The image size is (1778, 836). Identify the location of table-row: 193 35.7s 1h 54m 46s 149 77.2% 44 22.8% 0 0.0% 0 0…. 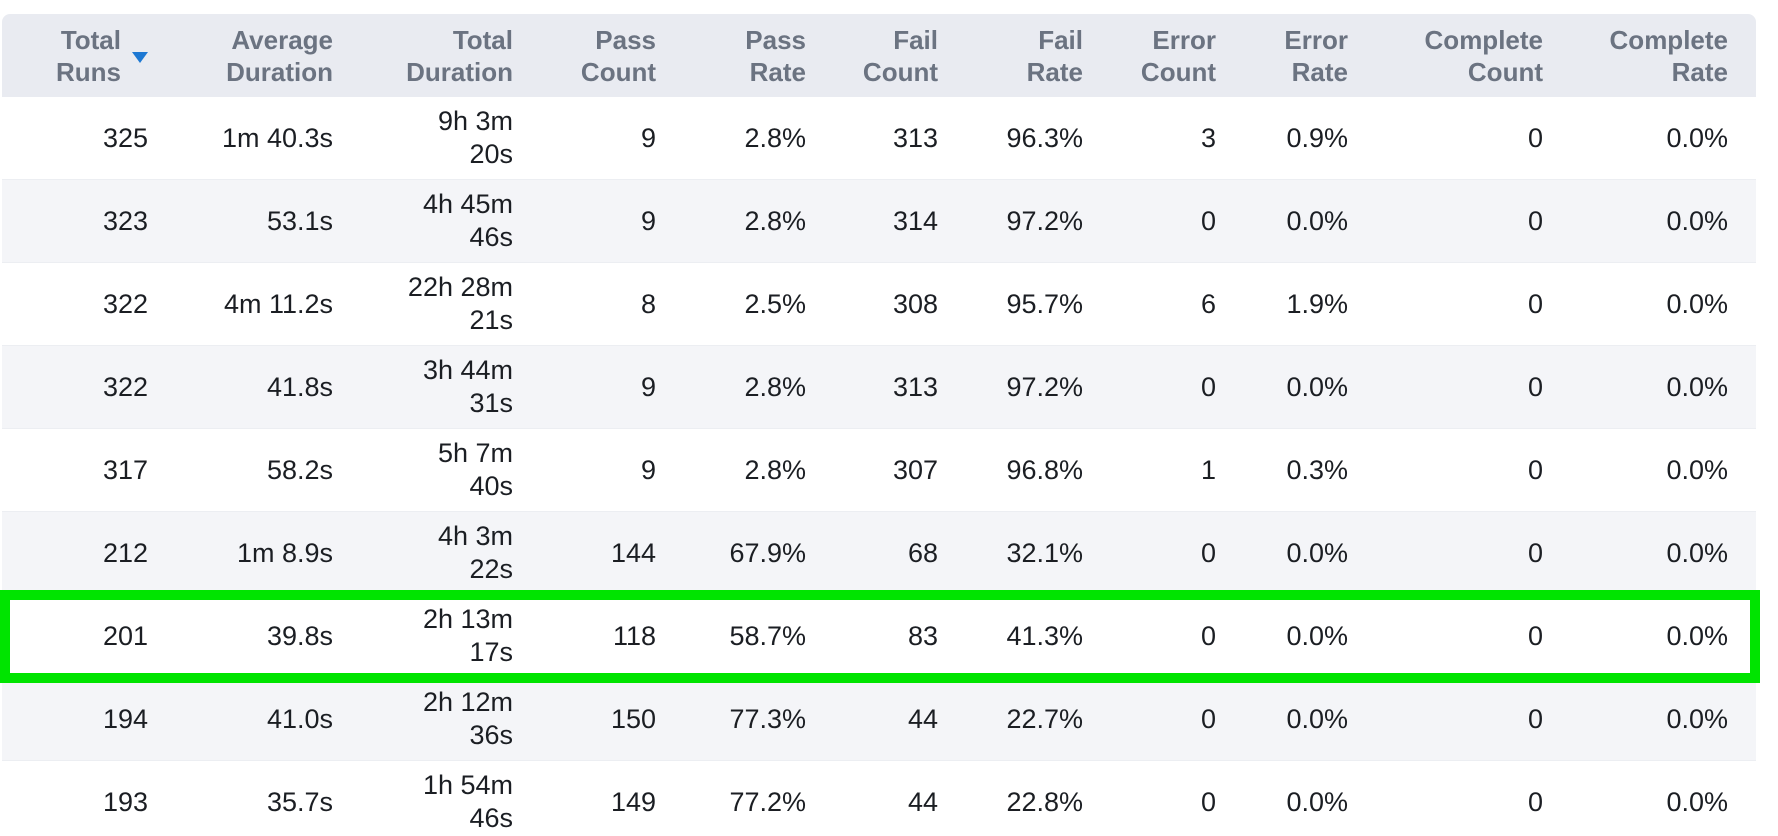
(879, 798).